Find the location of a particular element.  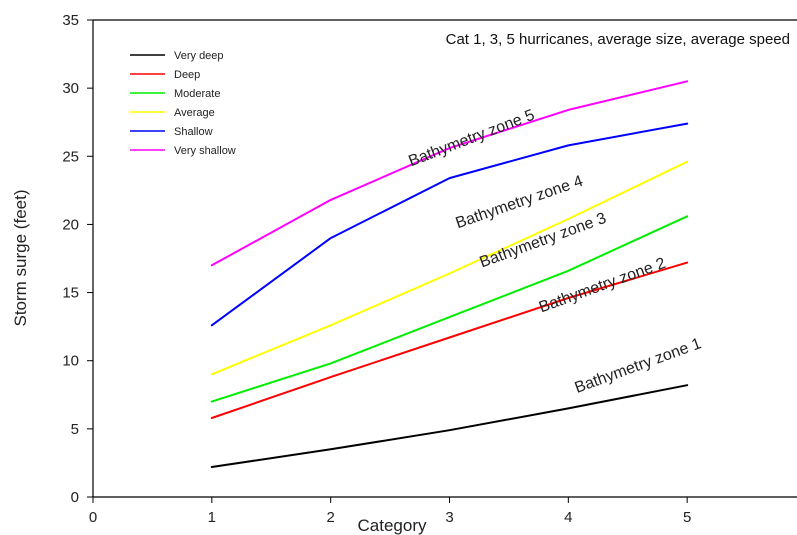

x-tick-label: 1 is located at coordinates (212, 517).